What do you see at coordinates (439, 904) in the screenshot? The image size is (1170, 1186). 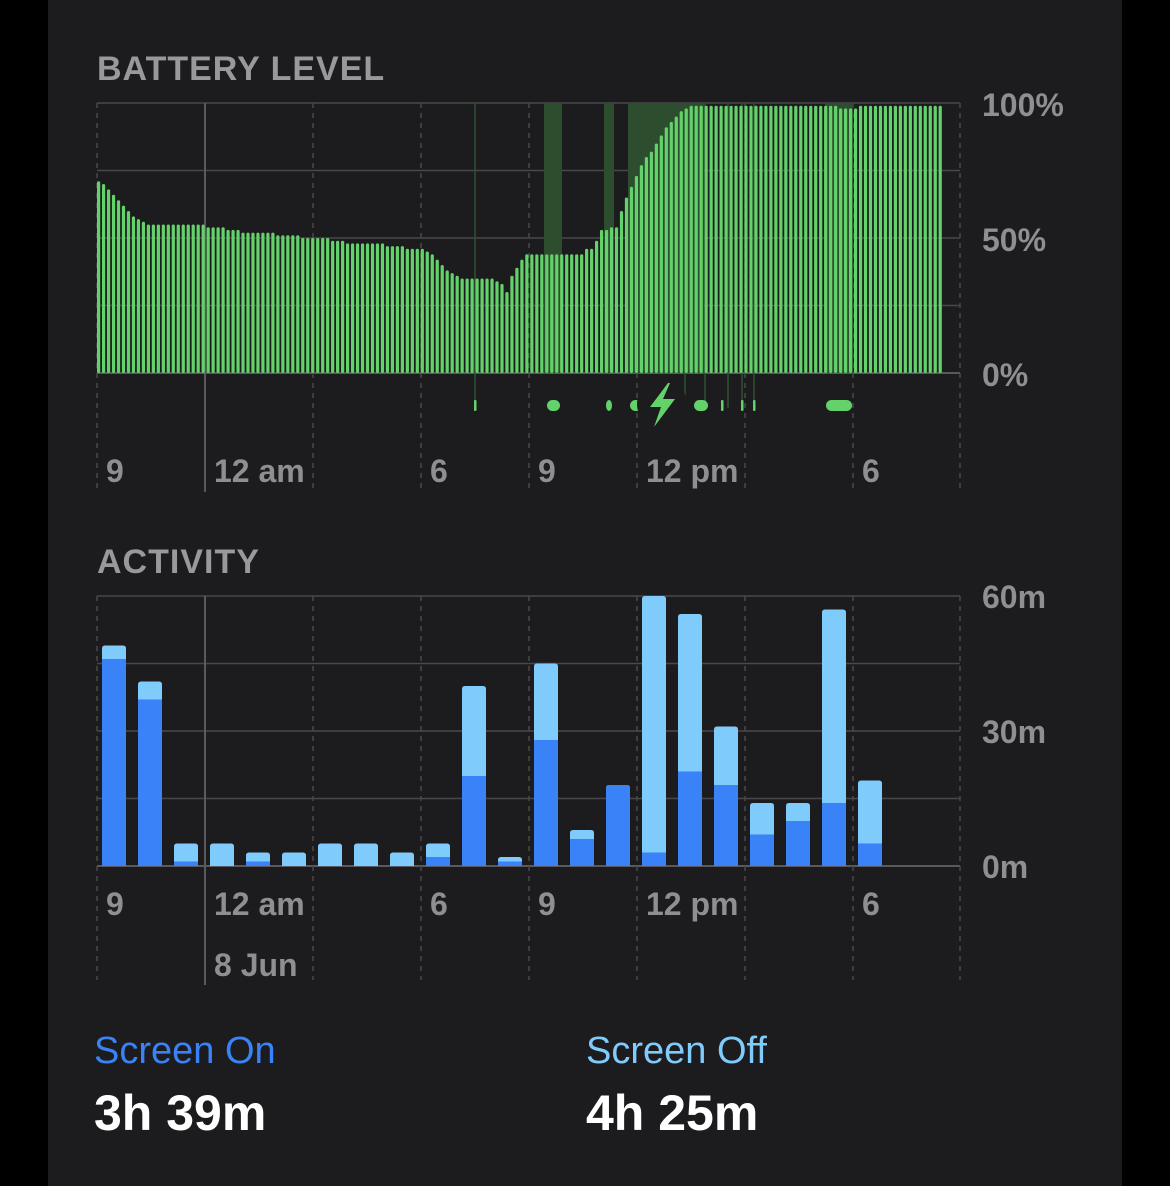 I see `activity-x-label-6am: 6` at bounding box center [439, 904].